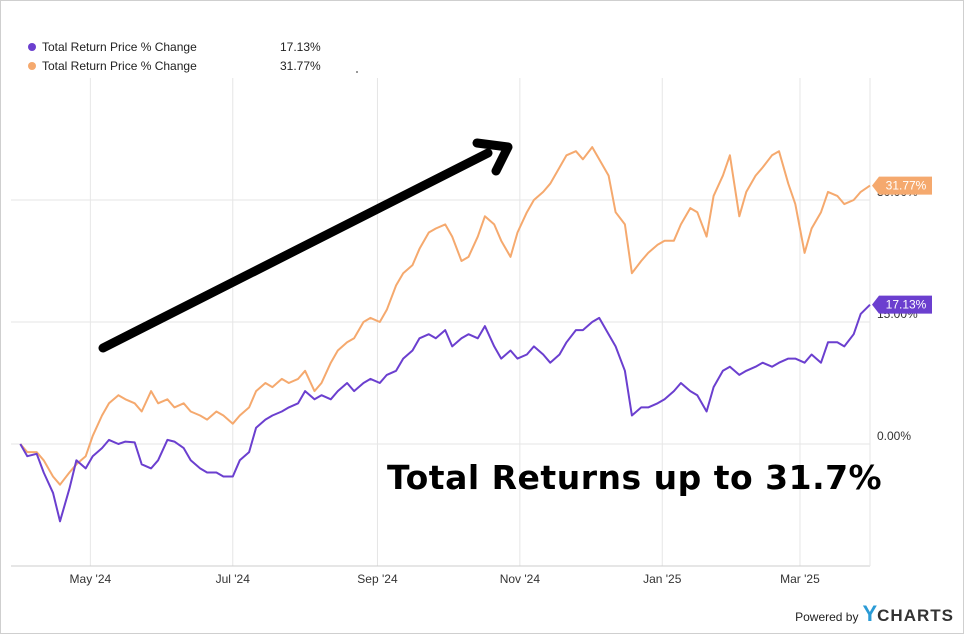 Image resolution: width=964 pixels, height=634 pixels. What do you see at coordinates (492, 157) in the screenshot?
I see `arrow-head` at bounding box center [492, 157].